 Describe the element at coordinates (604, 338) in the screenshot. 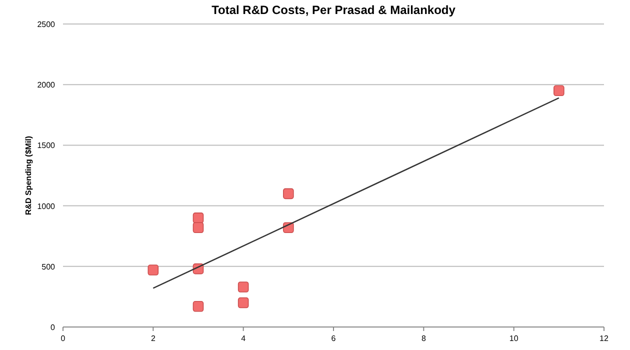

I see `x-tick-label: 12` at that location.